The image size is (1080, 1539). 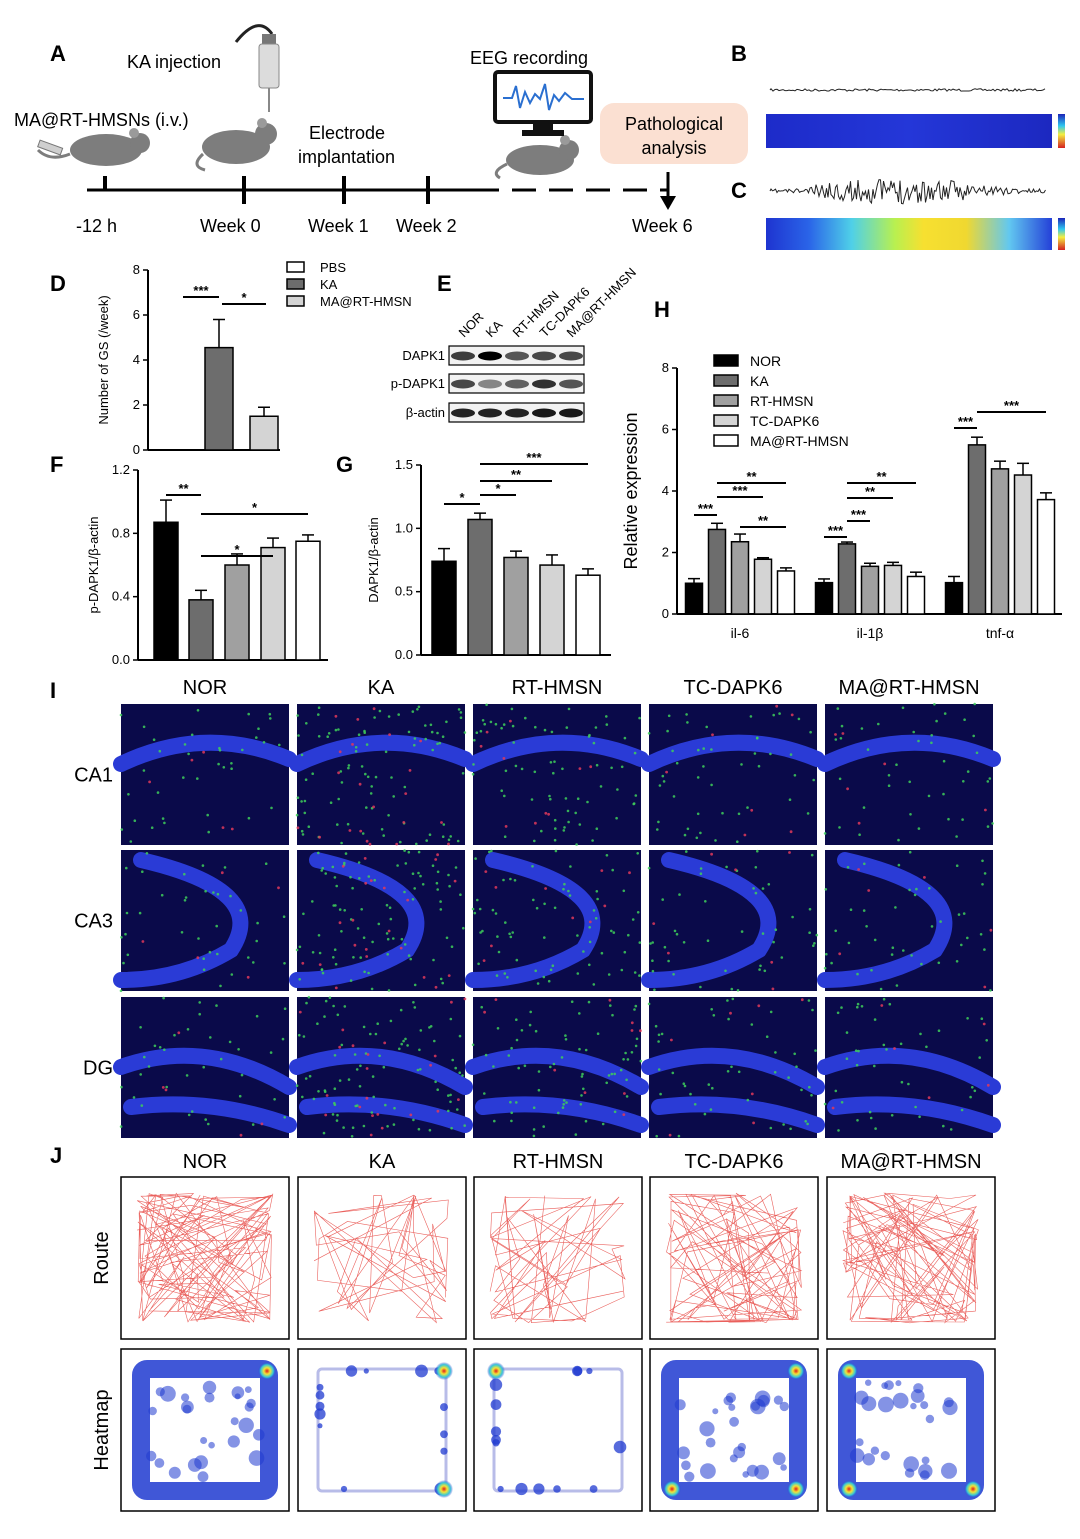 I want to click on group-label: TC-DAPK6, so click(x=734, y=1162).